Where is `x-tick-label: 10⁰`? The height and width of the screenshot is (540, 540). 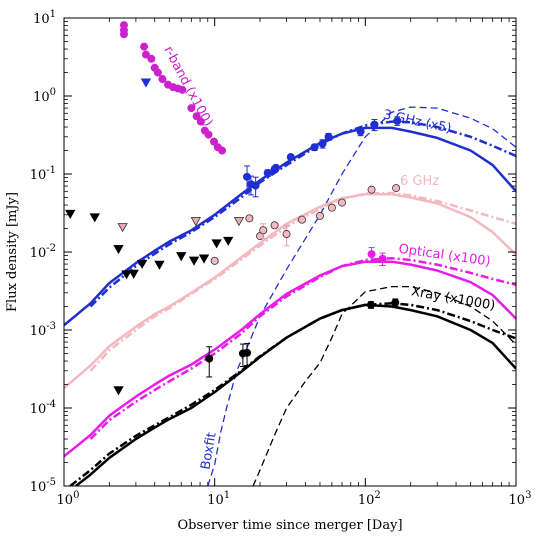 x-tick-label: 10⁰ is located at coordinates (68, 499).